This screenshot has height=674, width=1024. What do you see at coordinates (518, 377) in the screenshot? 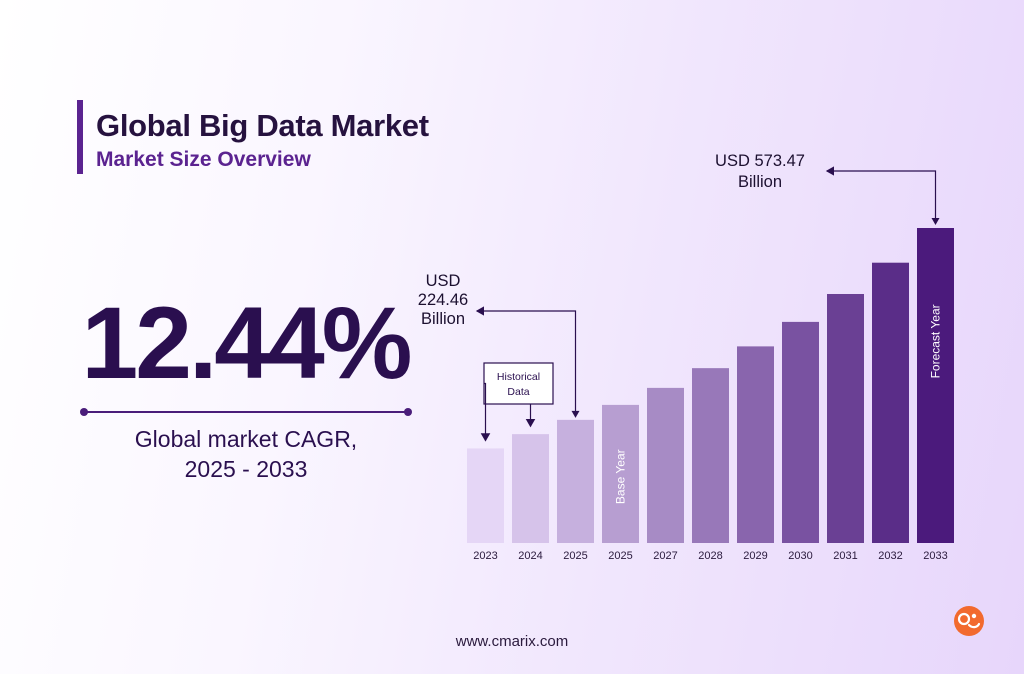
I see `historical-data-label-line1: Historical` at bounding box center [518, 377].